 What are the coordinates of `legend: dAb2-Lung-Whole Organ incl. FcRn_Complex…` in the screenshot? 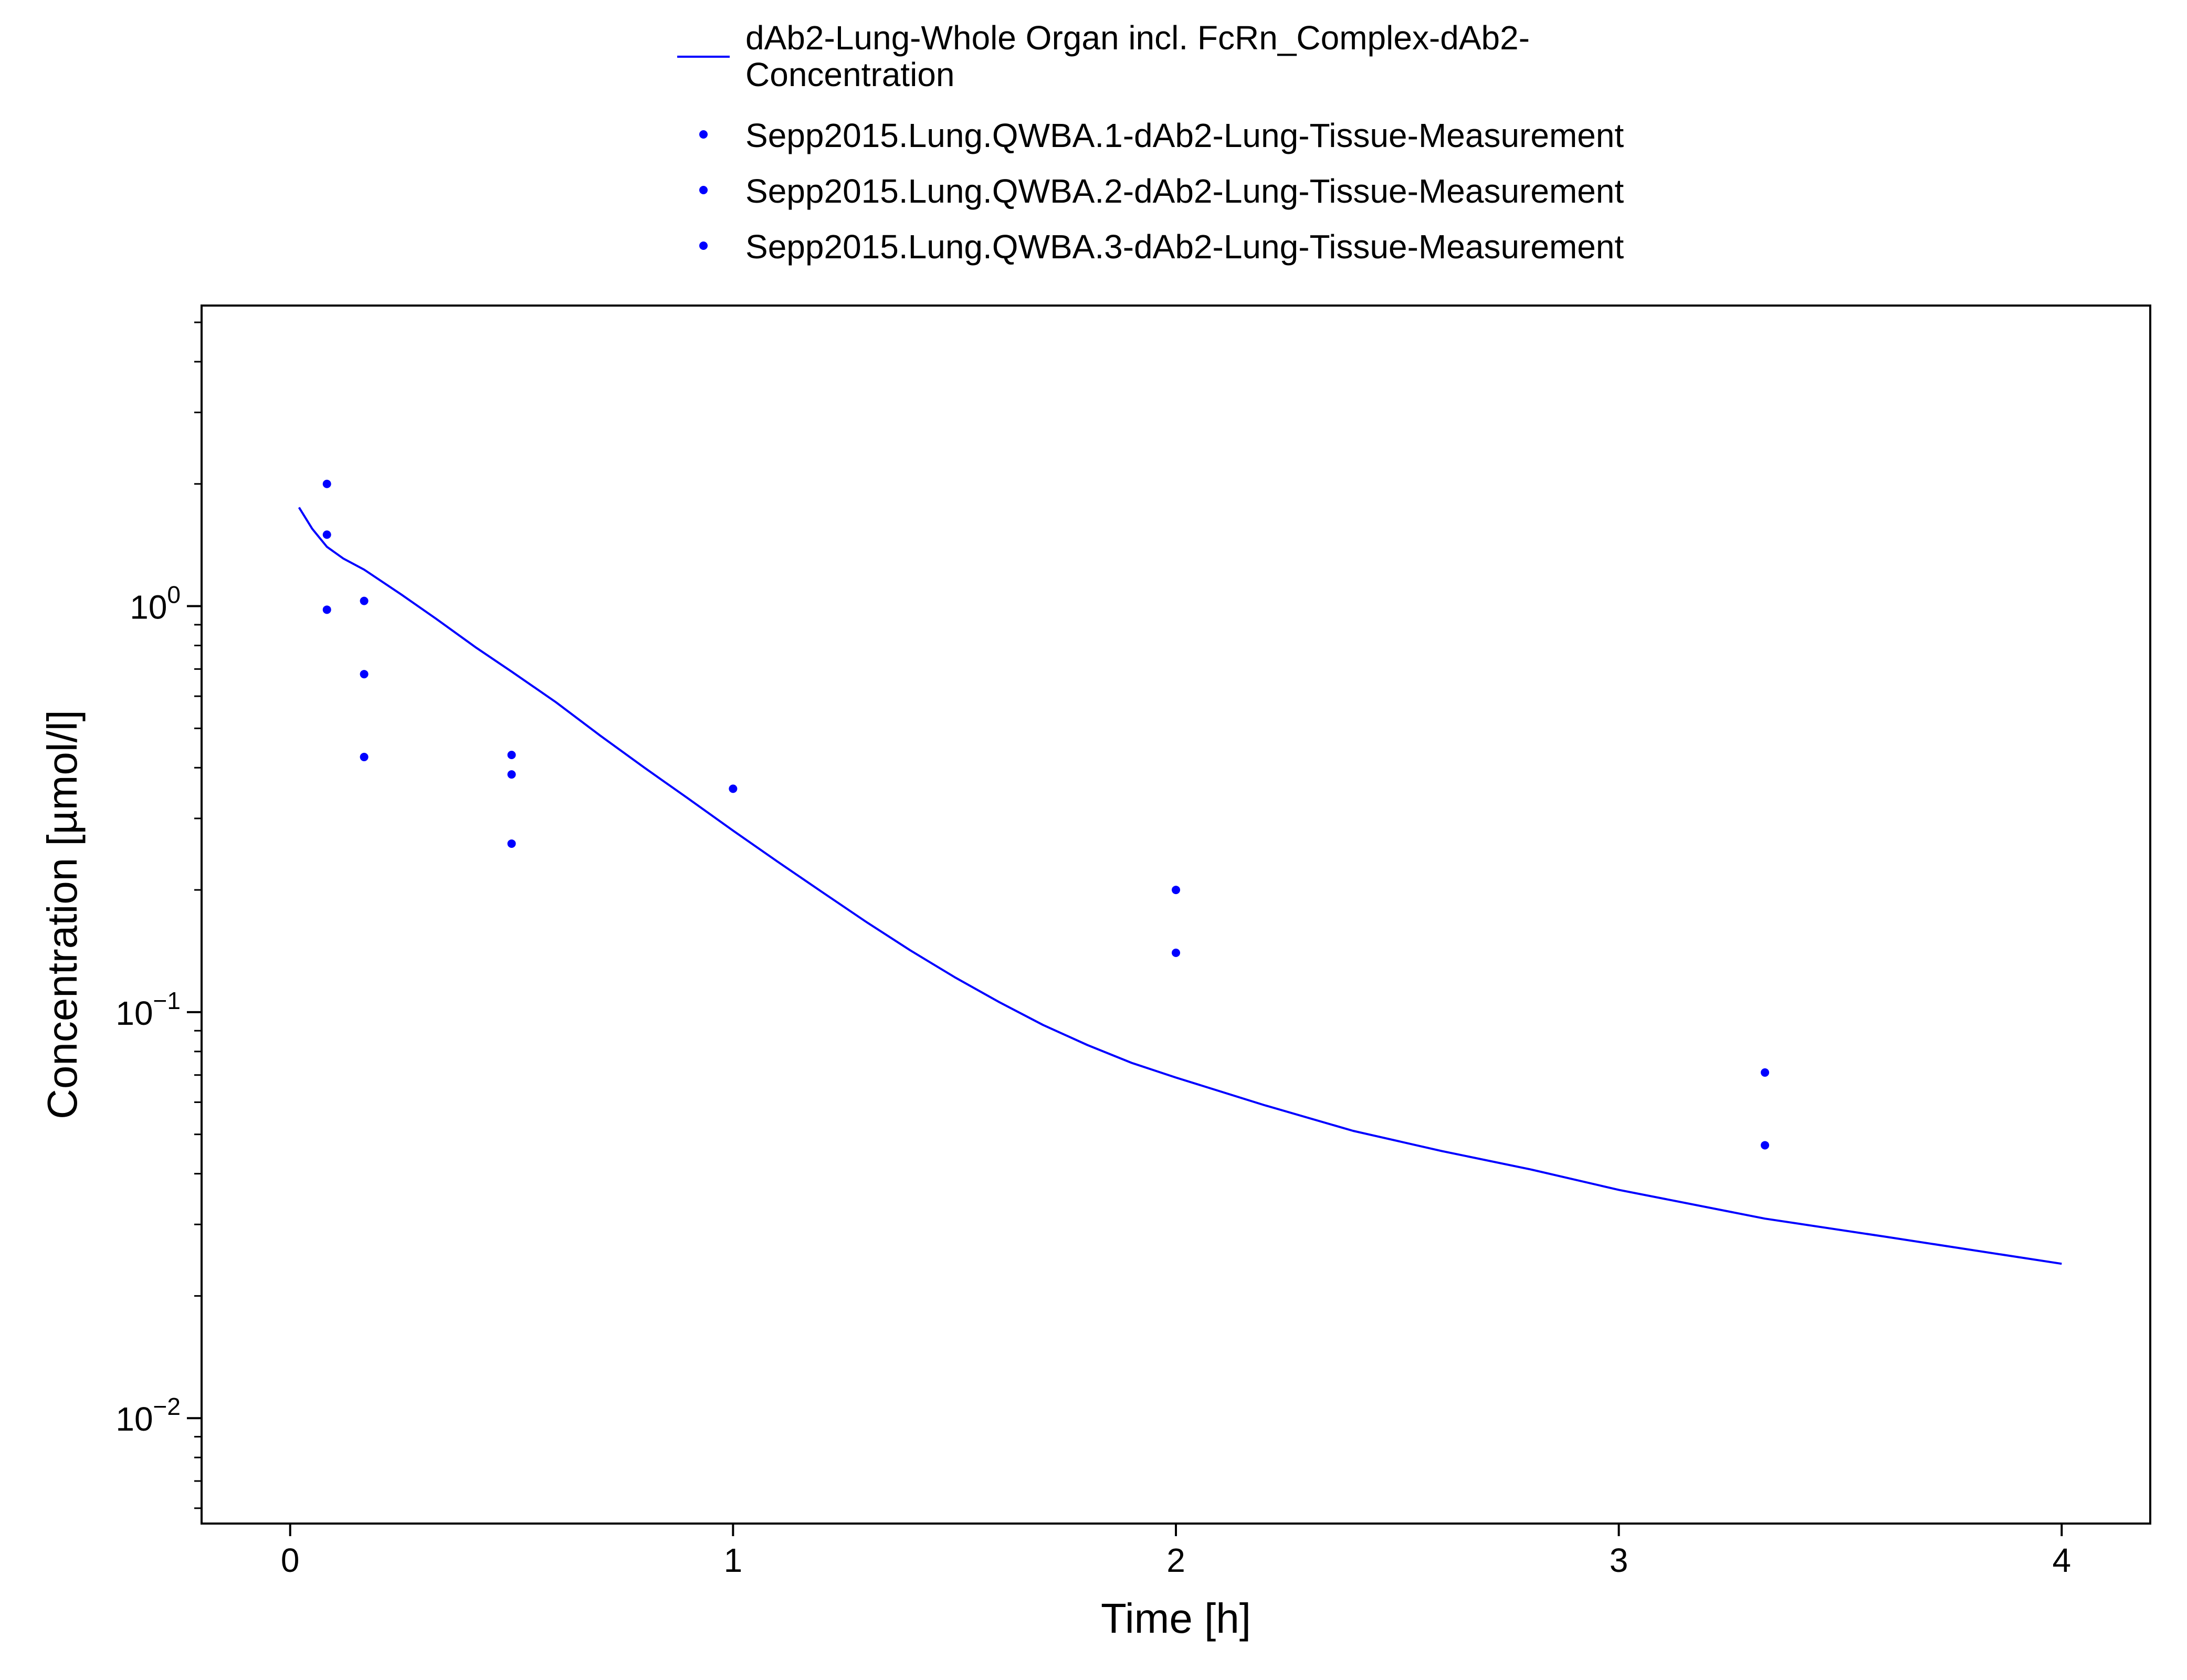 It's located at (1150, 142).